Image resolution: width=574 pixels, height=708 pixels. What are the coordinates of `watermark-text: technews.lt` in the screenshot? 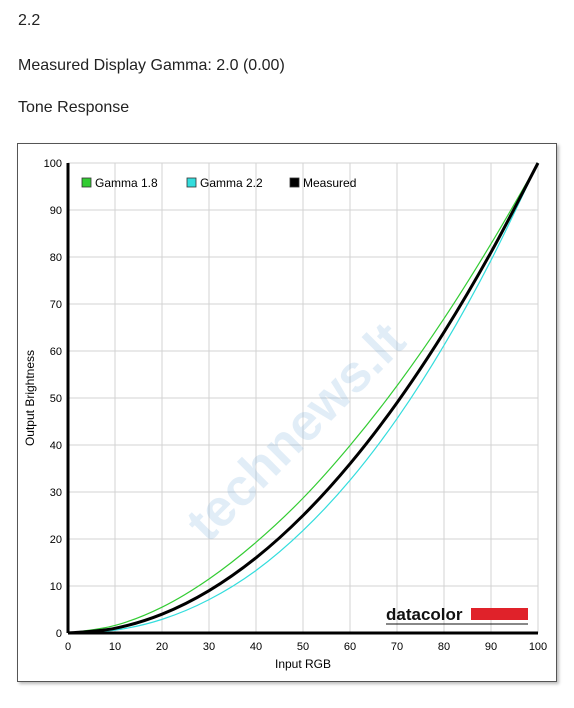 It's located at (295, 431).